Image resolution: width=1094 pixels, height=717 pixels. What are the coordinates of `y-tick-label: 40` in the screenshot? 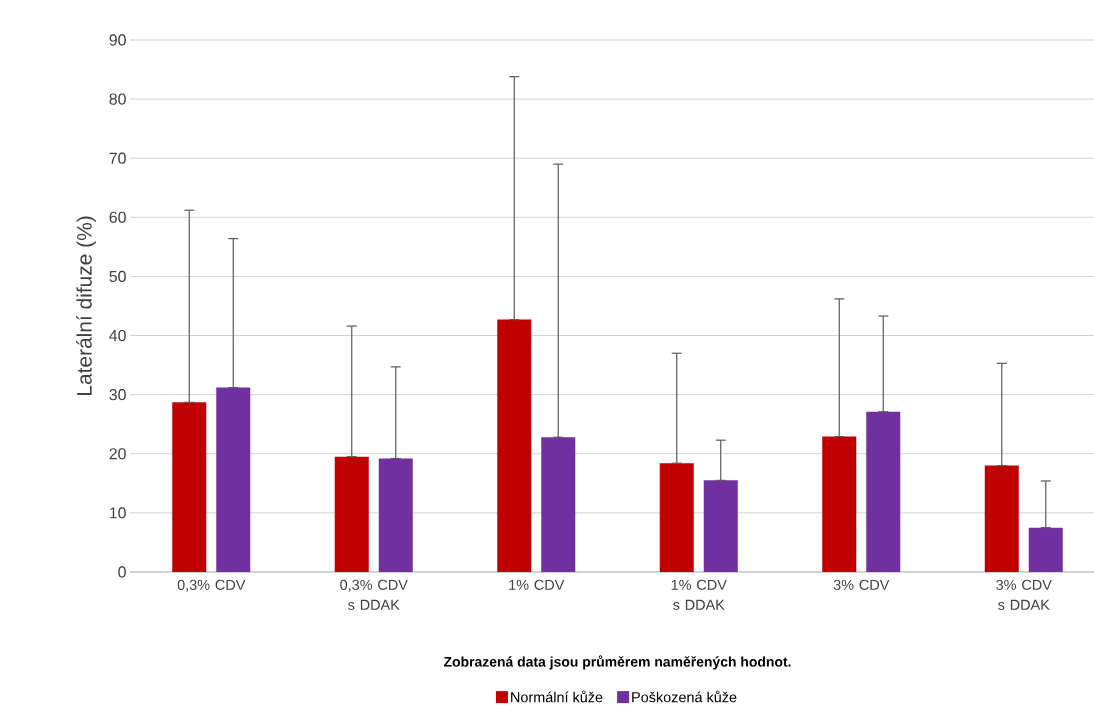 It's located at (117, 335).